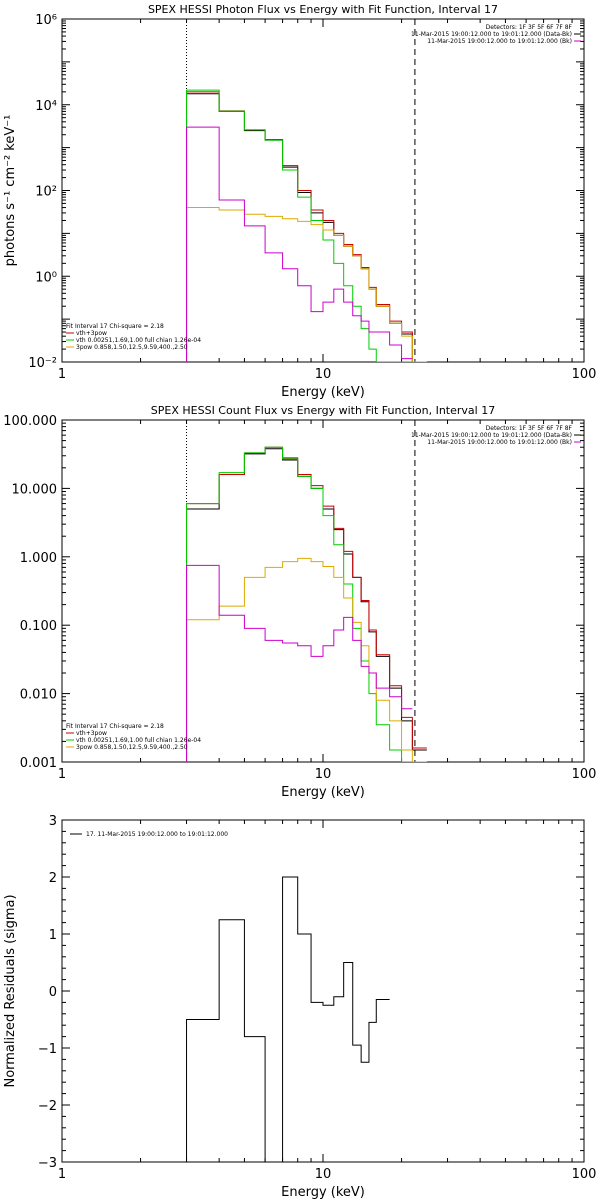 This screenshot has height=1200, width=600. I want to click on y-tick-label: 10², so click(46, 192).